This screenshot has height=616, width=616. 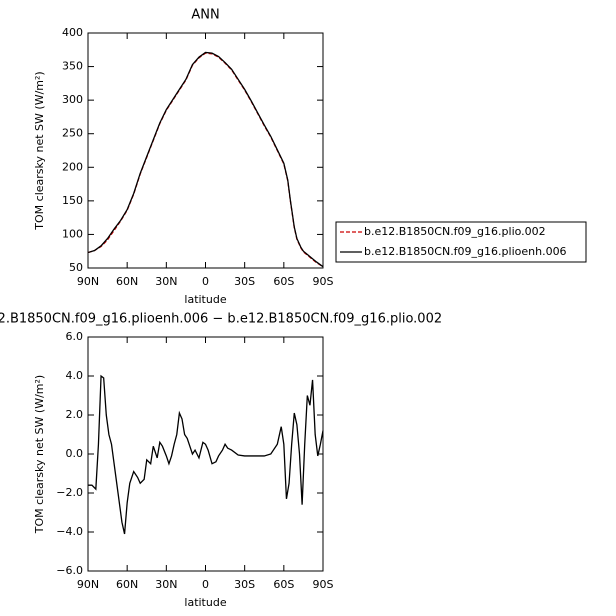 What do you see at coordinates (75, 453) in the screenshot?
I see `y-tick-label: 0.0` at bounding box center [75, 453].